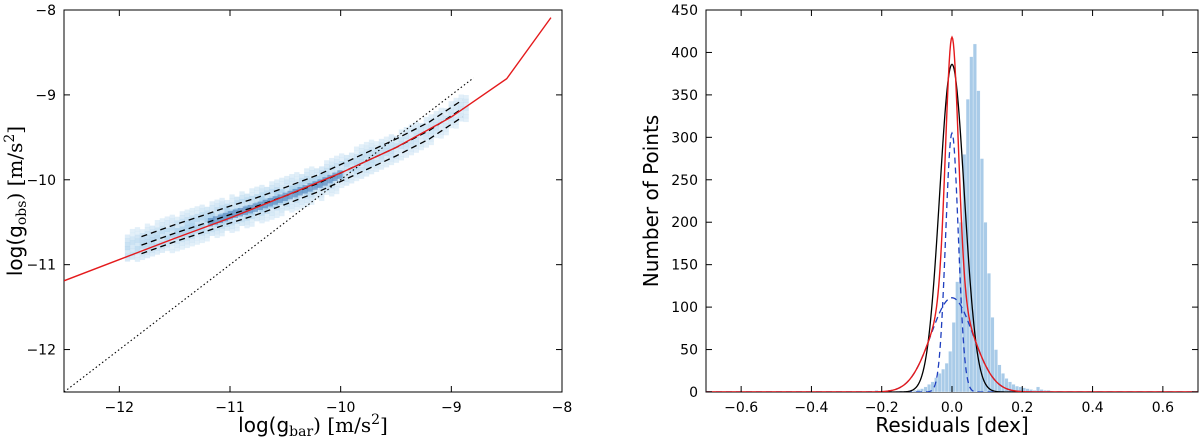  Describe the element at coordinates (41, 266) in the screenshot. I see `left-y-tick-label: −11` at that location.